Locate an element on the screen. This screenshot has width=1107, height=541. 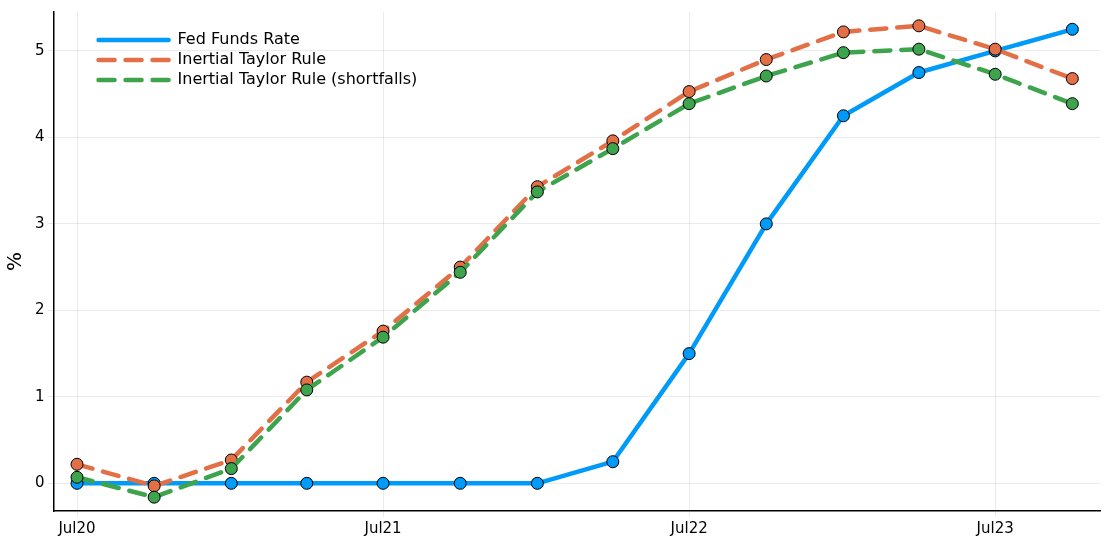
x-tick-label: Jul23 is located at coordinates (994, 527).